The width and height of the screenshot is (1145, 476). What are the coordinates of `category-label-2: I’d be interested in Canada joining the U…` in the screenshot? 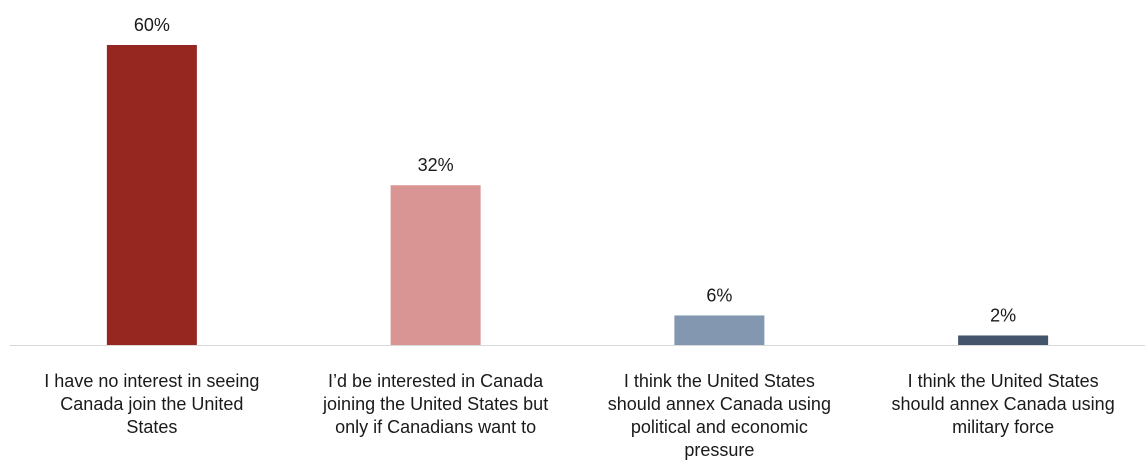 It's located at (436, 404).